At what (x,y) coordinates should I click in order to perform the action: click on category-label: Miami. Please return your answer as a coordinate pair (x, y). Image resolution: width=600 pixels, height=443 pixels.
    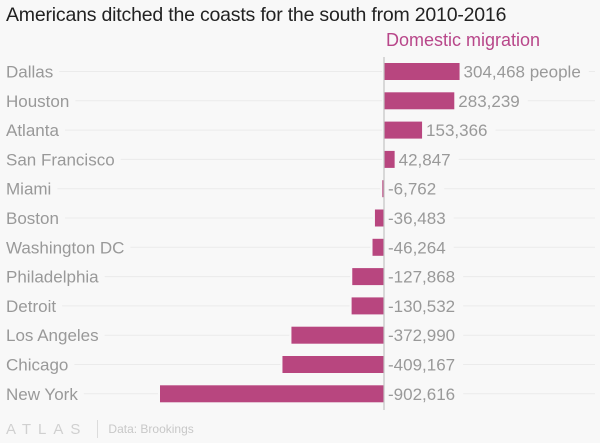
    Looking at the image, I should click on (28, 189).